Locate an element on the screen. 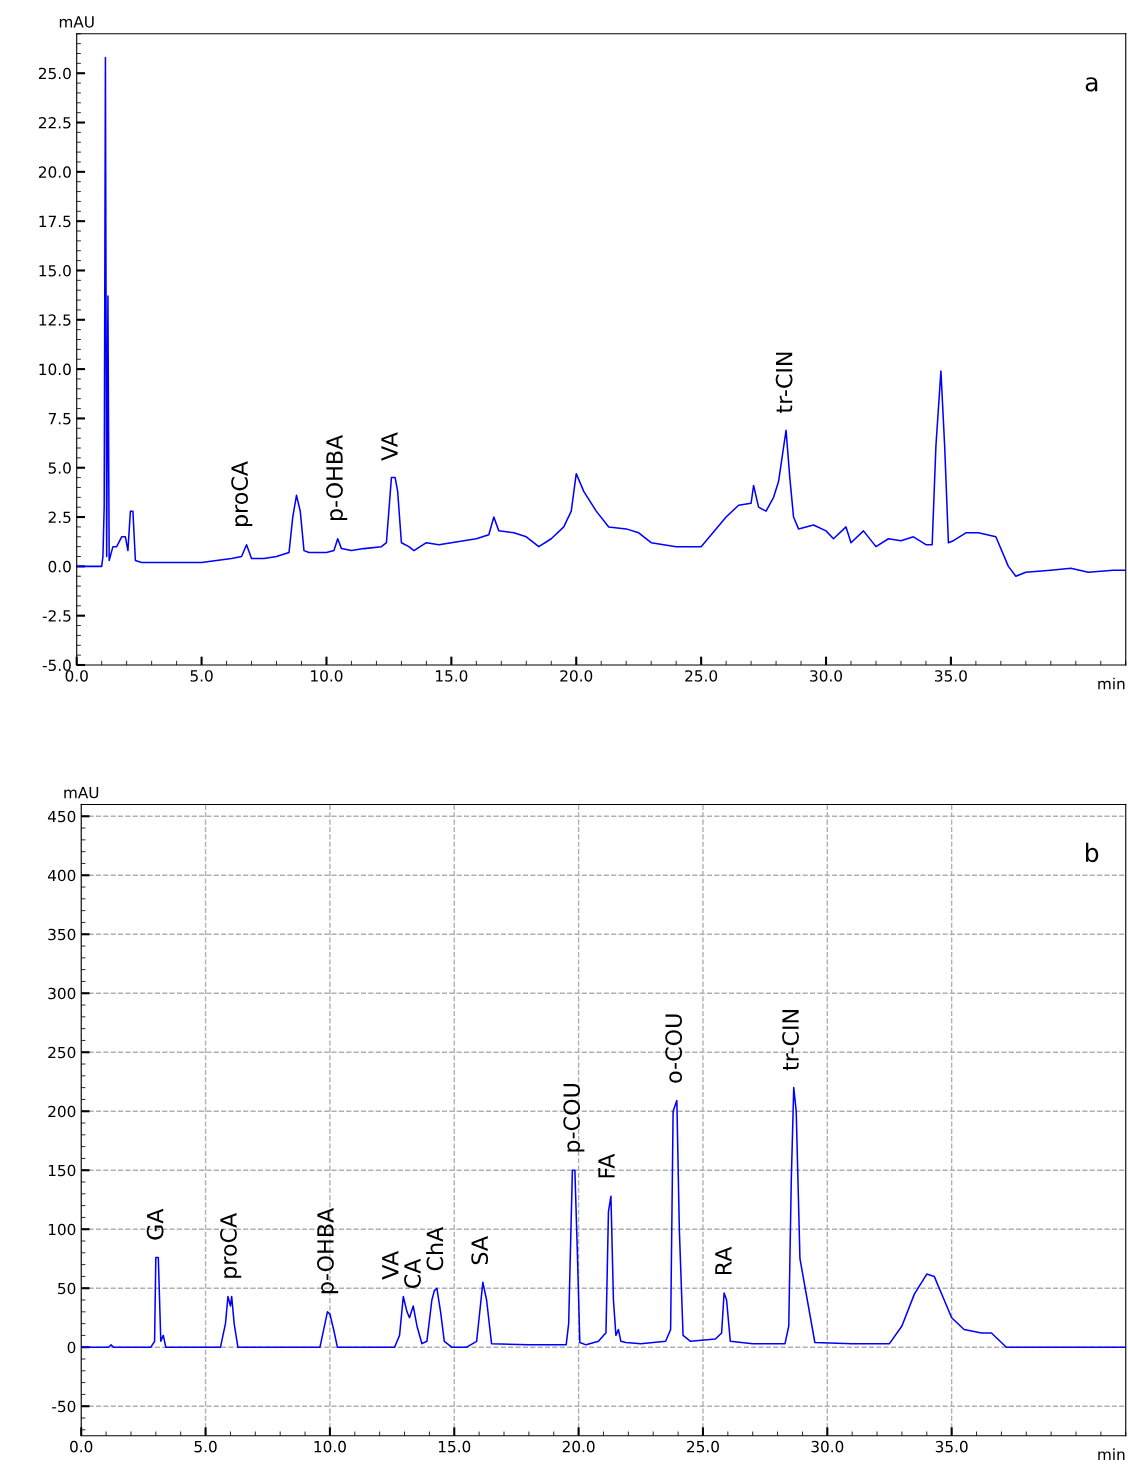 The width and height of the screenshot is (1128, 1468). y-tick-label: 250 is located at coordinates (62, 1052).